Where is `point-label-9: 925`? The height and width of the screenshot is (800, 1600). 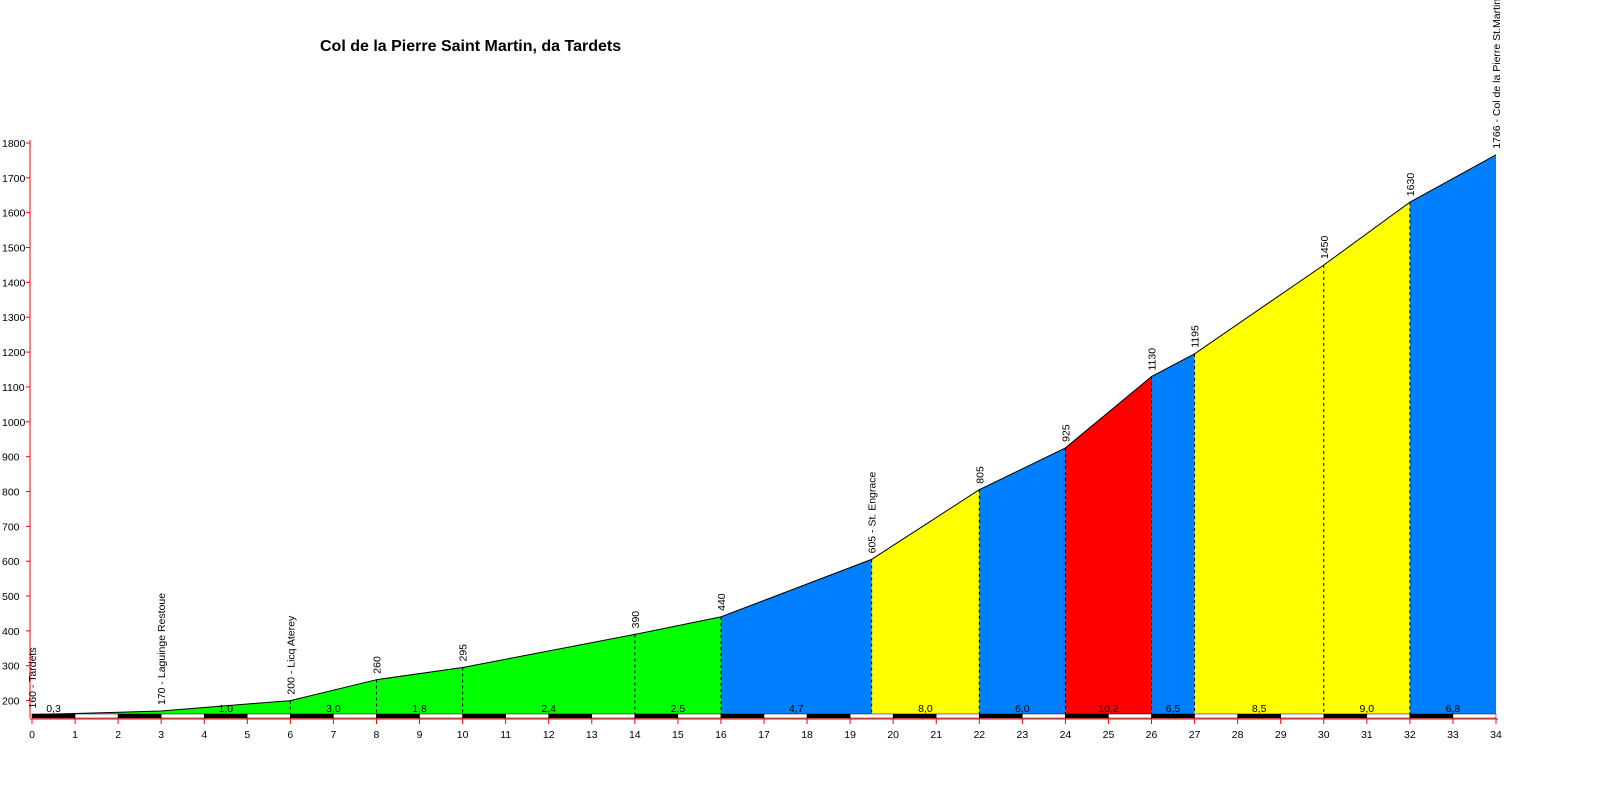
point-label-9: 925 is located at coordinates (1066, 433).